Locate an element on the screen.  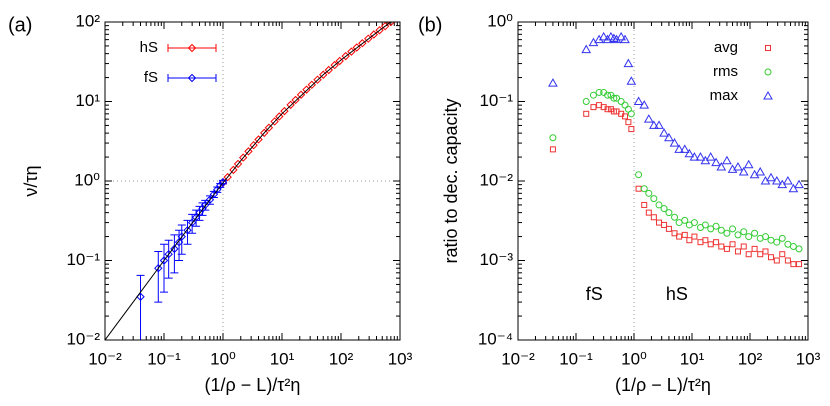
y-tick-label: 10⁰ is located at coordinates (87, 179).